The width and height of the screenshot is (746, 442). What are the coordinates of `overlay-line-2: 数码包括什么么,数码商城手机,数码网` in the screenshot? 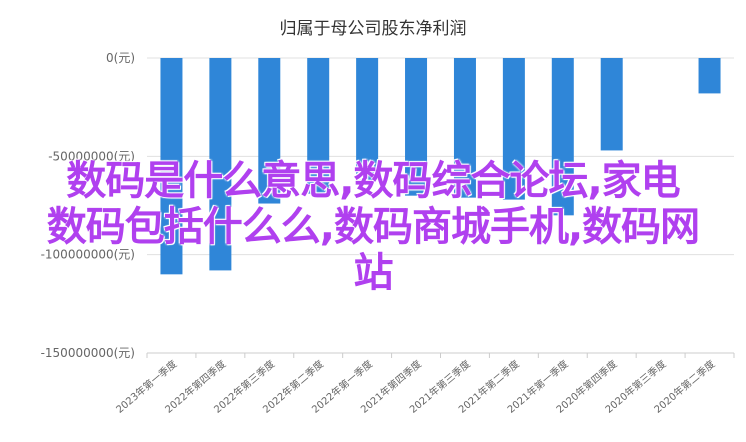 It's located at (373, 227).